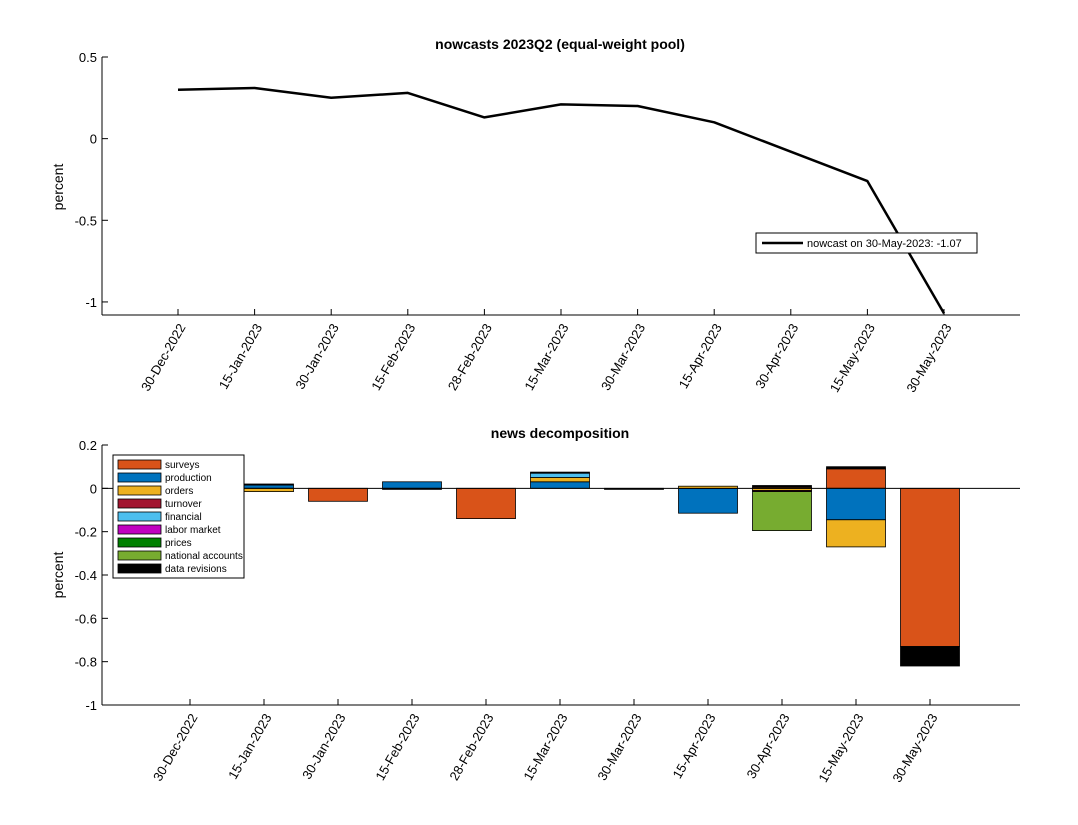 This screenshot has width=1078, height=825. What do you see at coordinates (139, 477) in the screenshot?
I see `legend-swatch-production` at bounding box center [139, 477].